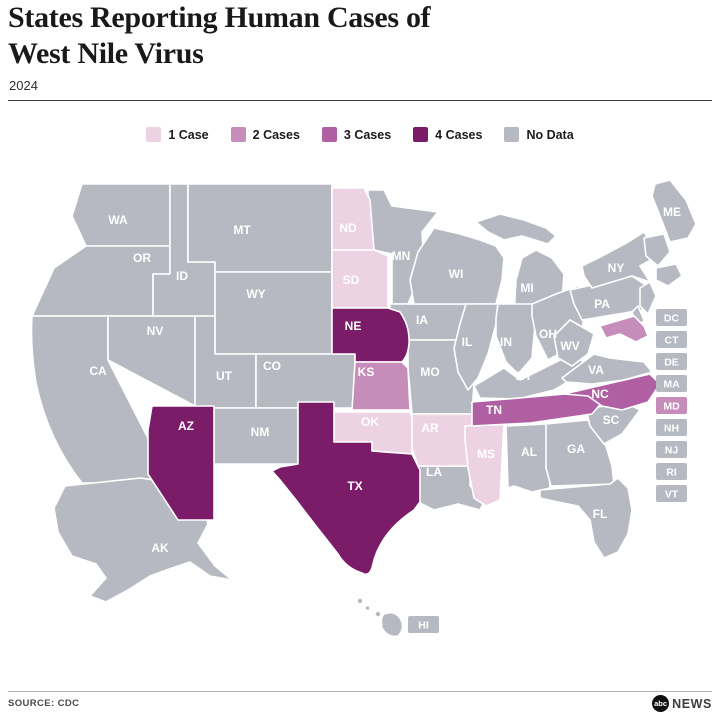  I want to click on state-arizona, so click(181, 463).